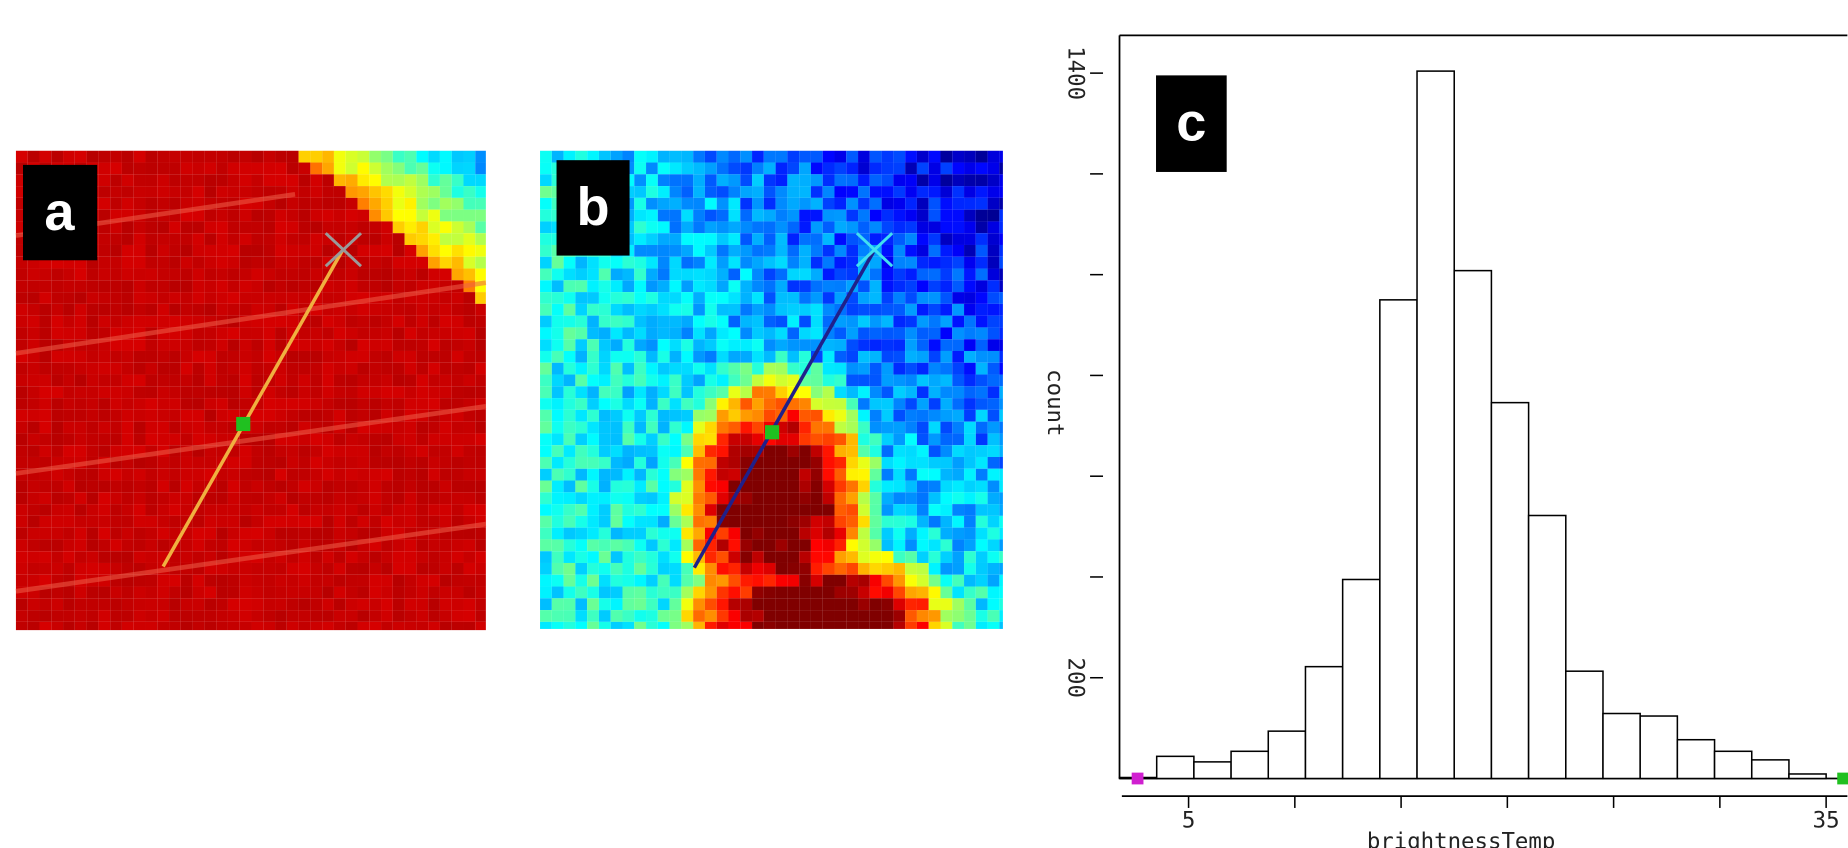 Image resolution: width=1848 pixels, height=848 pixels. Describe the element at coordinates (1175, 767) in the screenshot. I see `bar` at that location.